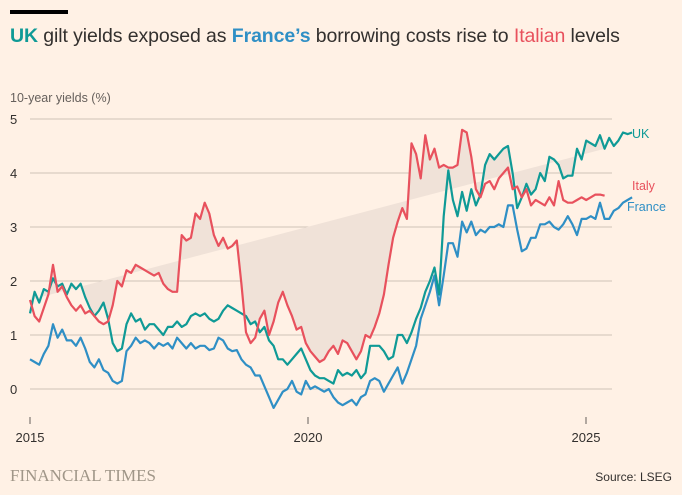  I want to click on title-text-3: levels, so click(592, 36).